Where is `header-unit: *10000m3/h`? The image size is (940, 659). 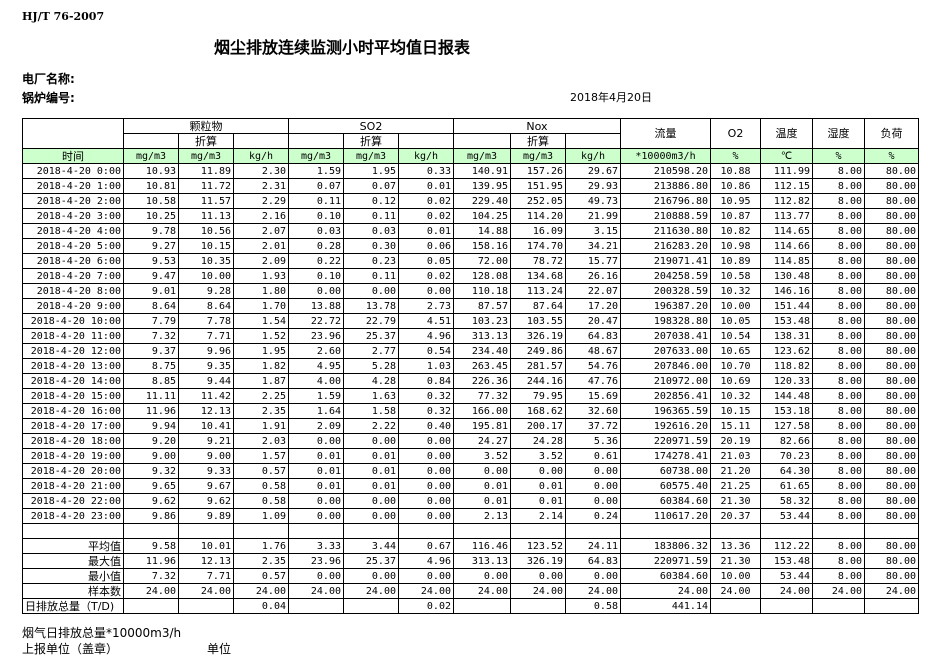
header-unit: *10000m3/h is located at coordinates (665, 156).